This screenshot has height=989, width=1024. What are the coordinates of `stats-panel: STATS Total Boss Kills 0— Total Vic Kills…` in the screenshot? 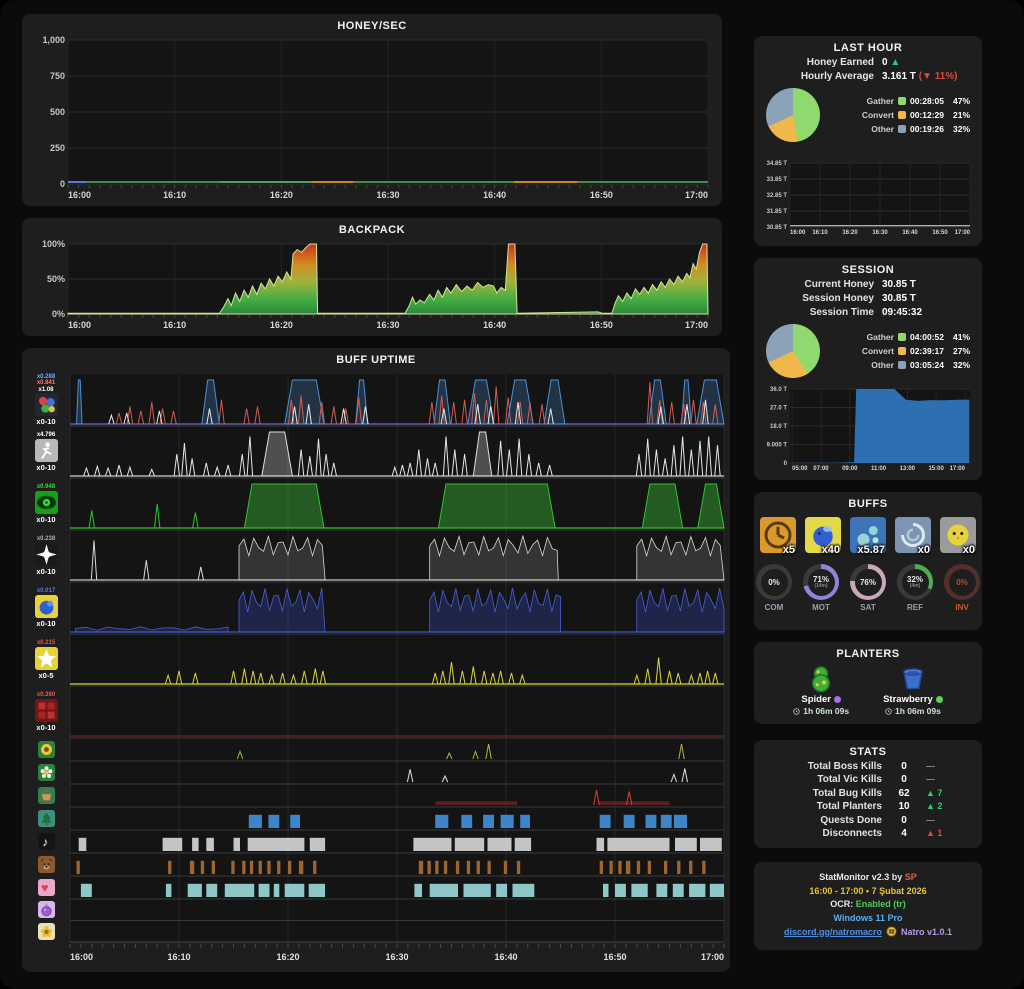 It's located at (868, 794).